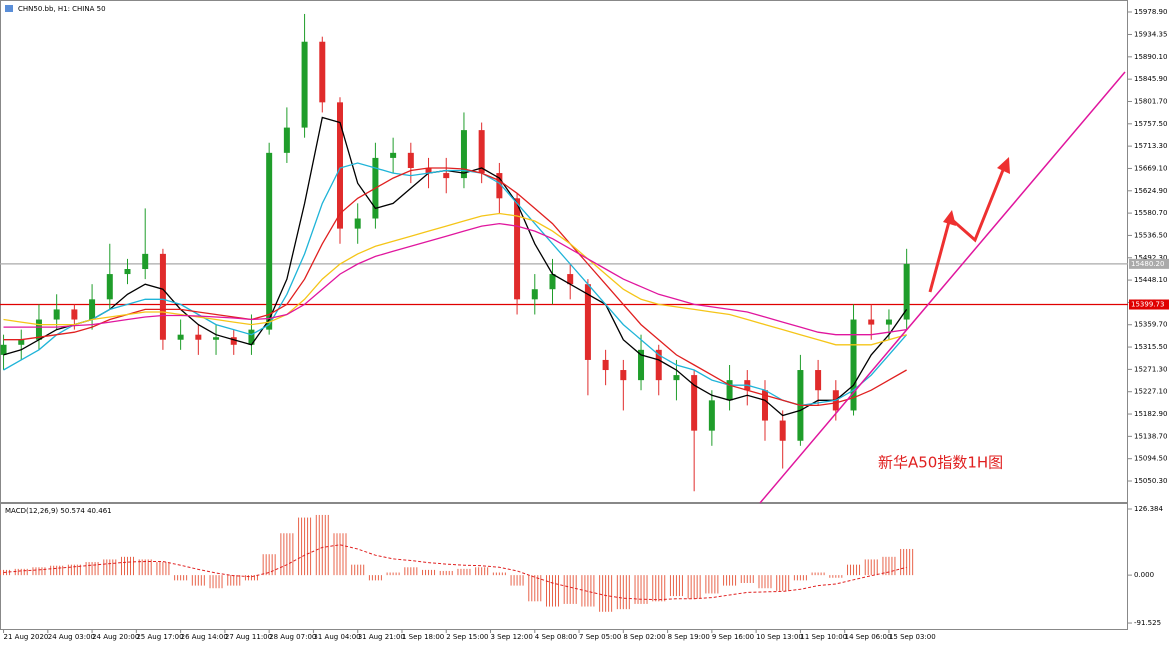 The height and width of the screenshot is (650, 1170). What do you see at coordinates (969, 225) in the screenshot?
I see `forecast-arrows` at bounding box center [969, 225].